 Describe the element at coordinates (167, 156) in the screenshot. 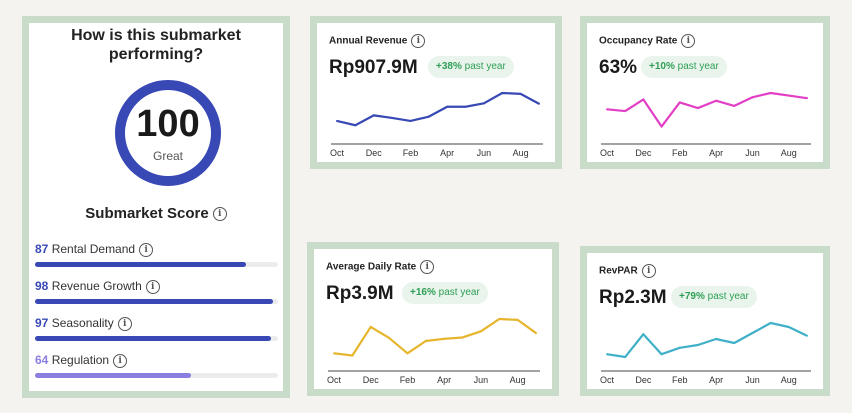

I see `score-rating: Great` at that location.